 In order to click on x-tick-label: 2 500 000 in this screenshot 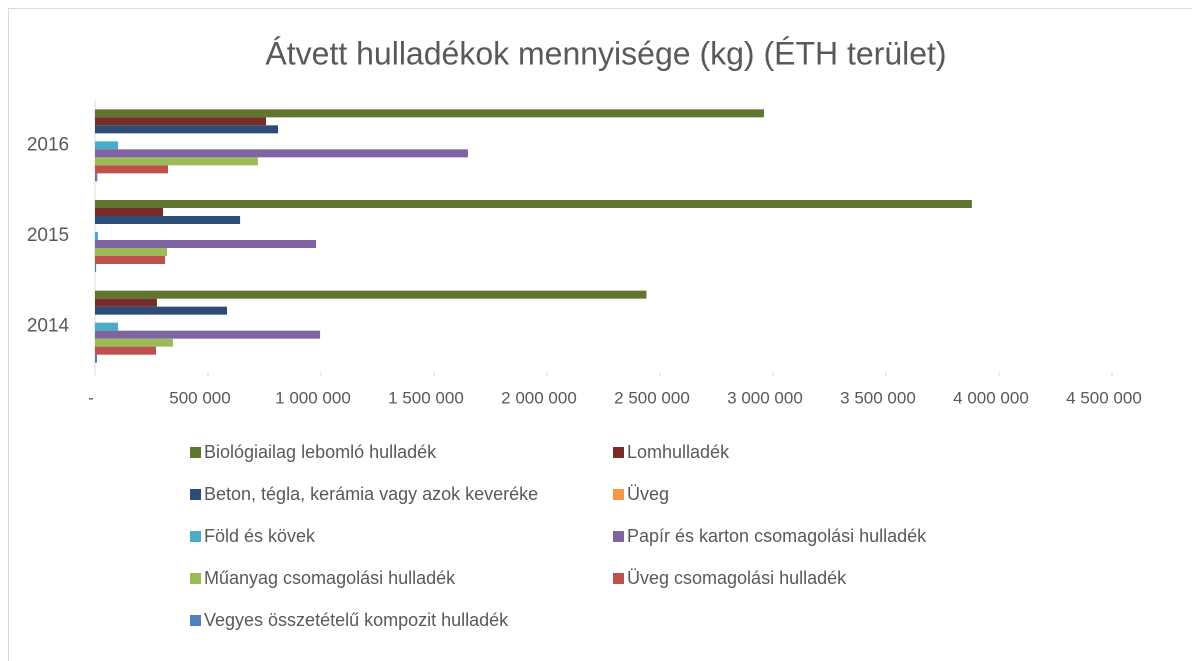, I will do `click(652, 397)`.